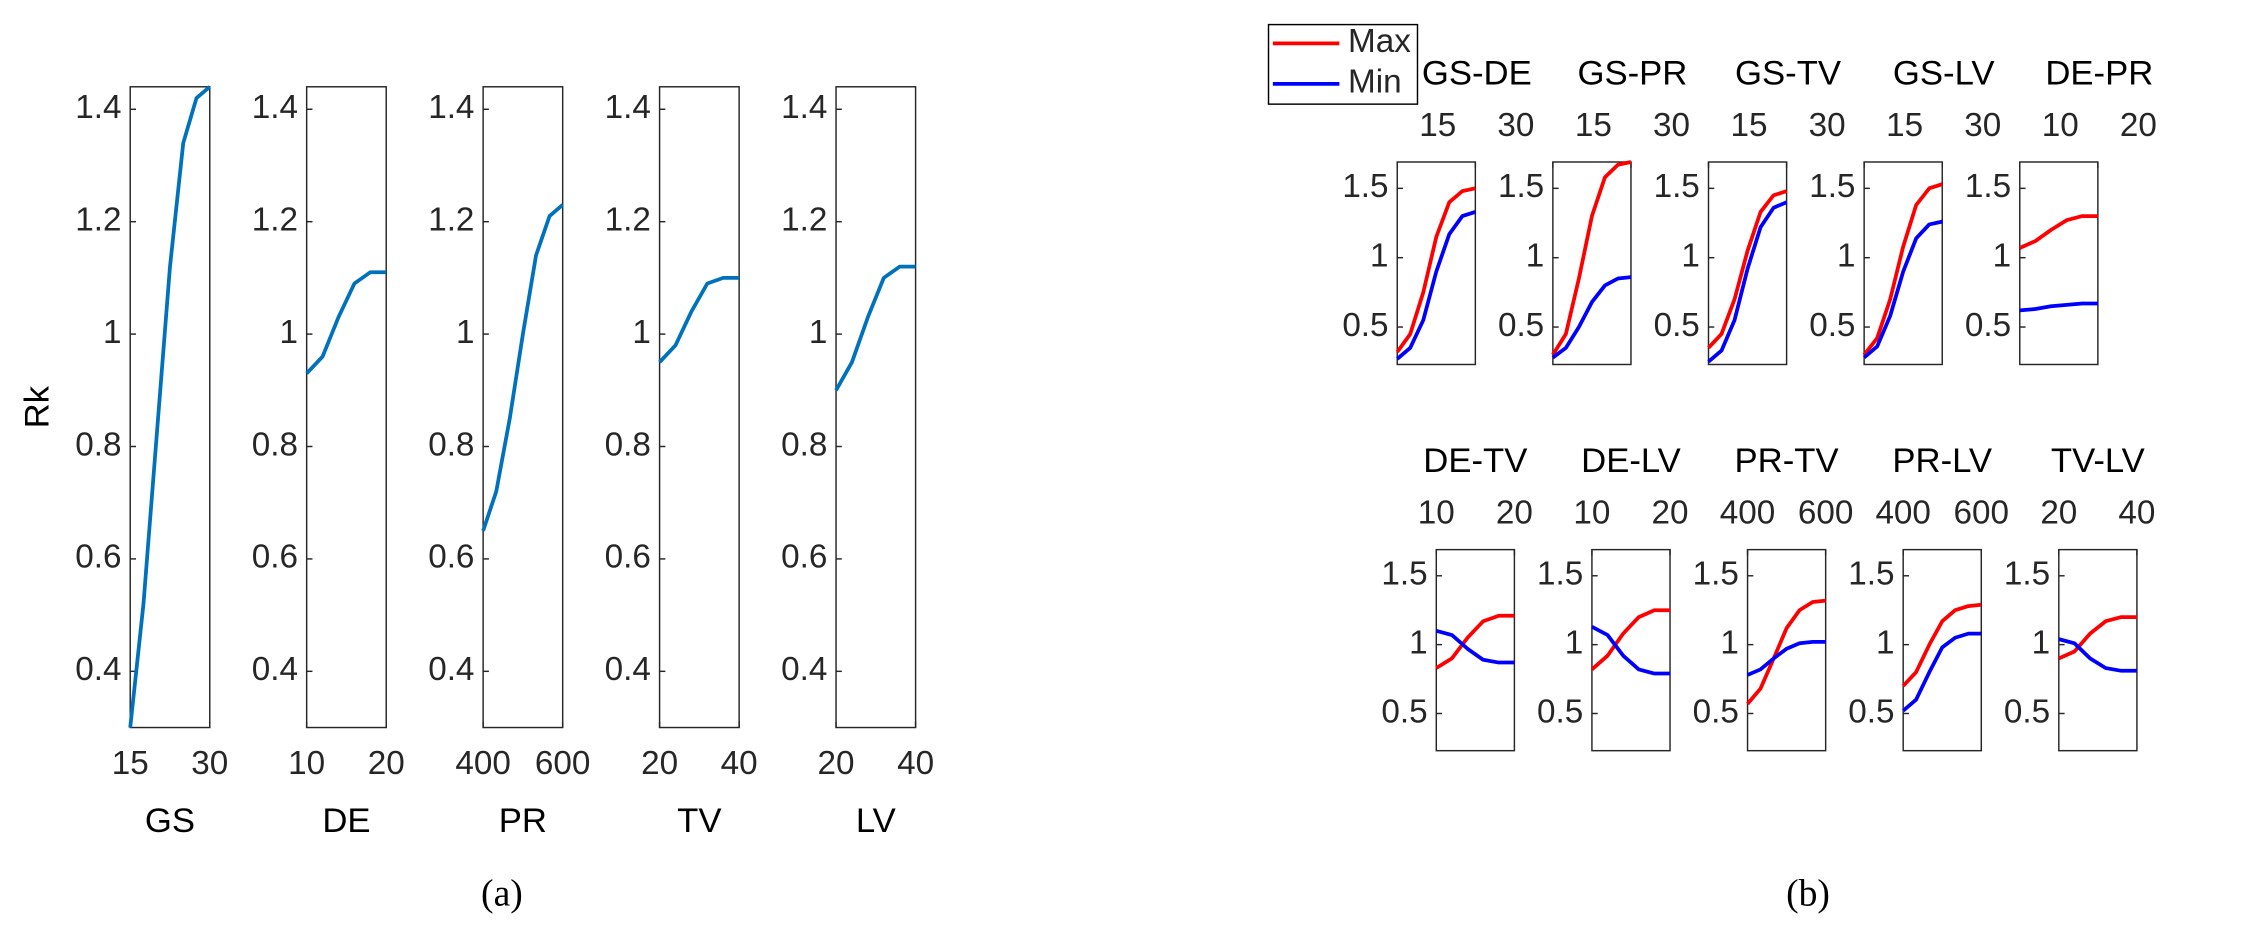 The image size is (2268, 928). I want to click on x-axis-label: TV, so click(699, 821).